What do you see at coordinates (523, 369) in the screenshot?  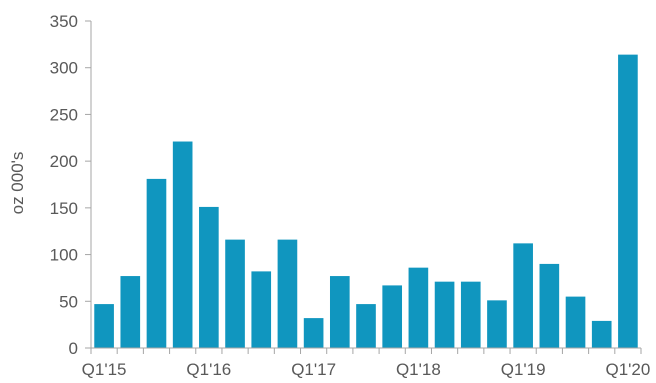 I see `x-tick-label: Q1'19` at bounding box center [523, 369].